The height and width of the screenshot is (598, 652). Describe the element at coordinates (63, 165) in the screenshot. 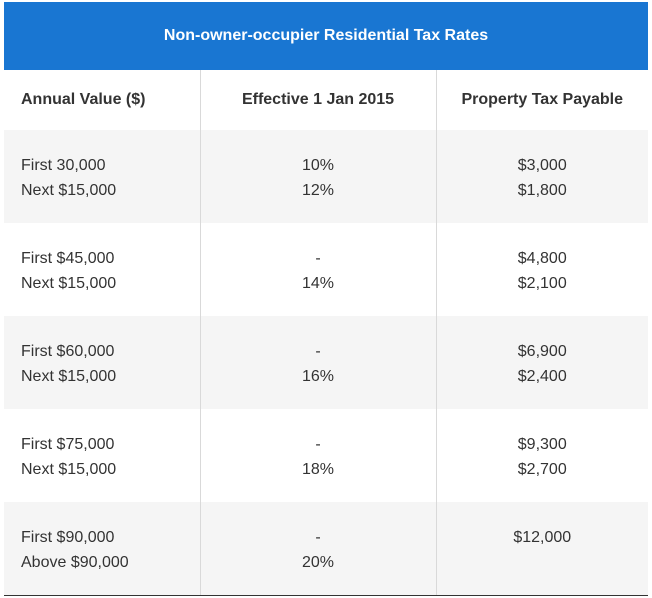

I see `annual-value-line: First 30,000` at that location.